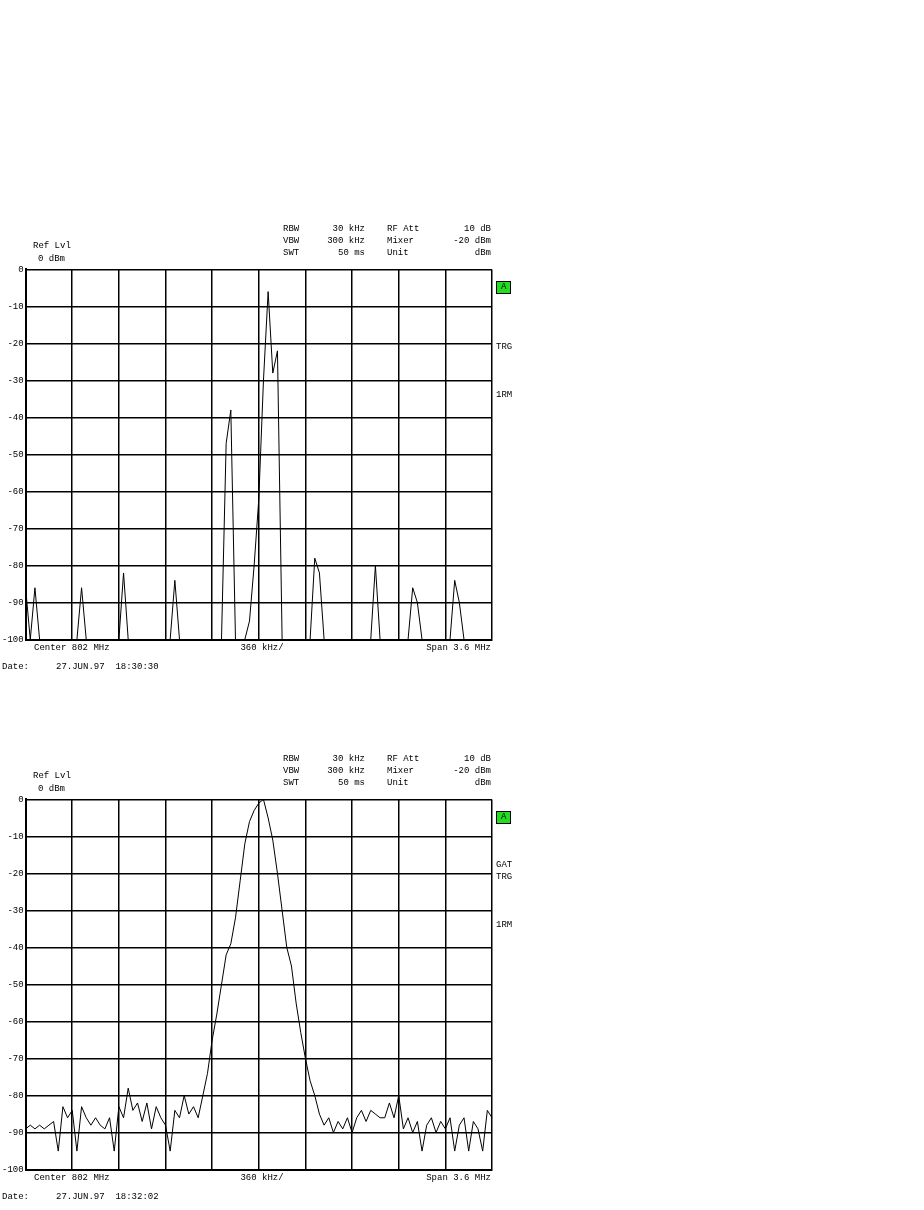 This screenshot has height=1210, width=924. I want to click on text: Date: 27.JUN.97 18:30:30, so click(80, 667).